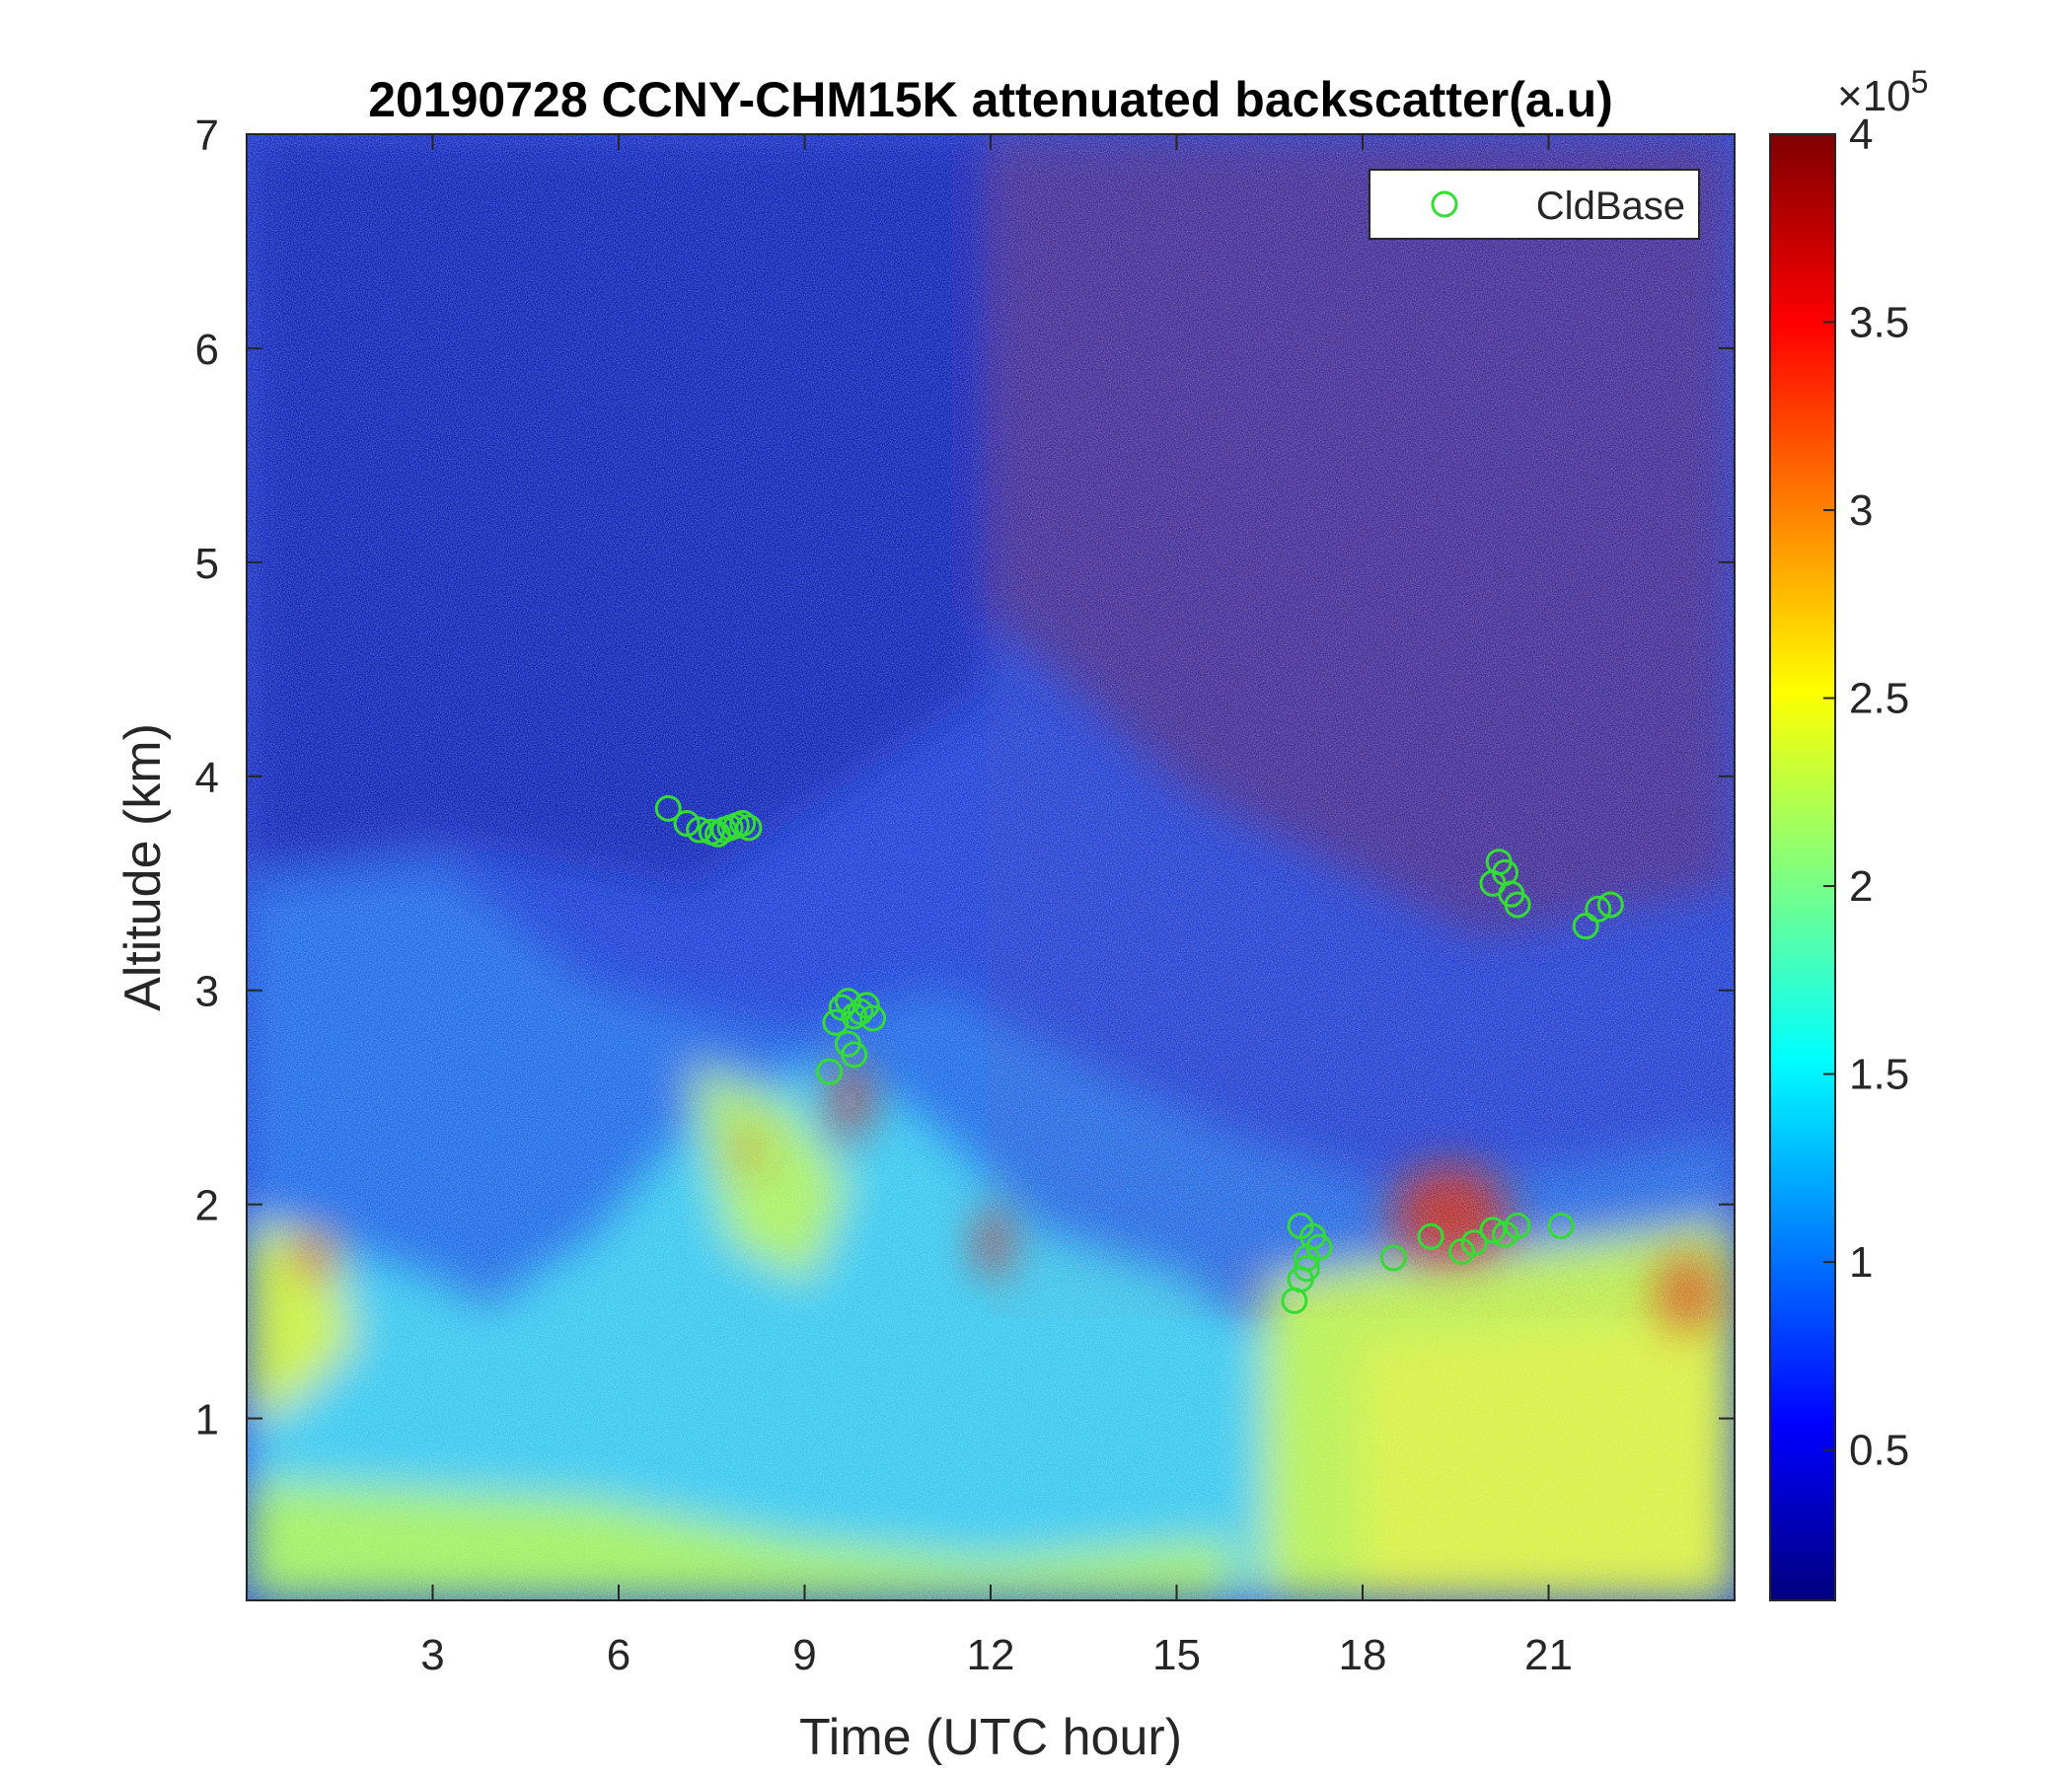  Describe the element at coordinates (207, 1420) in the screenshot. I see `y-tick-label: 1` at that location.